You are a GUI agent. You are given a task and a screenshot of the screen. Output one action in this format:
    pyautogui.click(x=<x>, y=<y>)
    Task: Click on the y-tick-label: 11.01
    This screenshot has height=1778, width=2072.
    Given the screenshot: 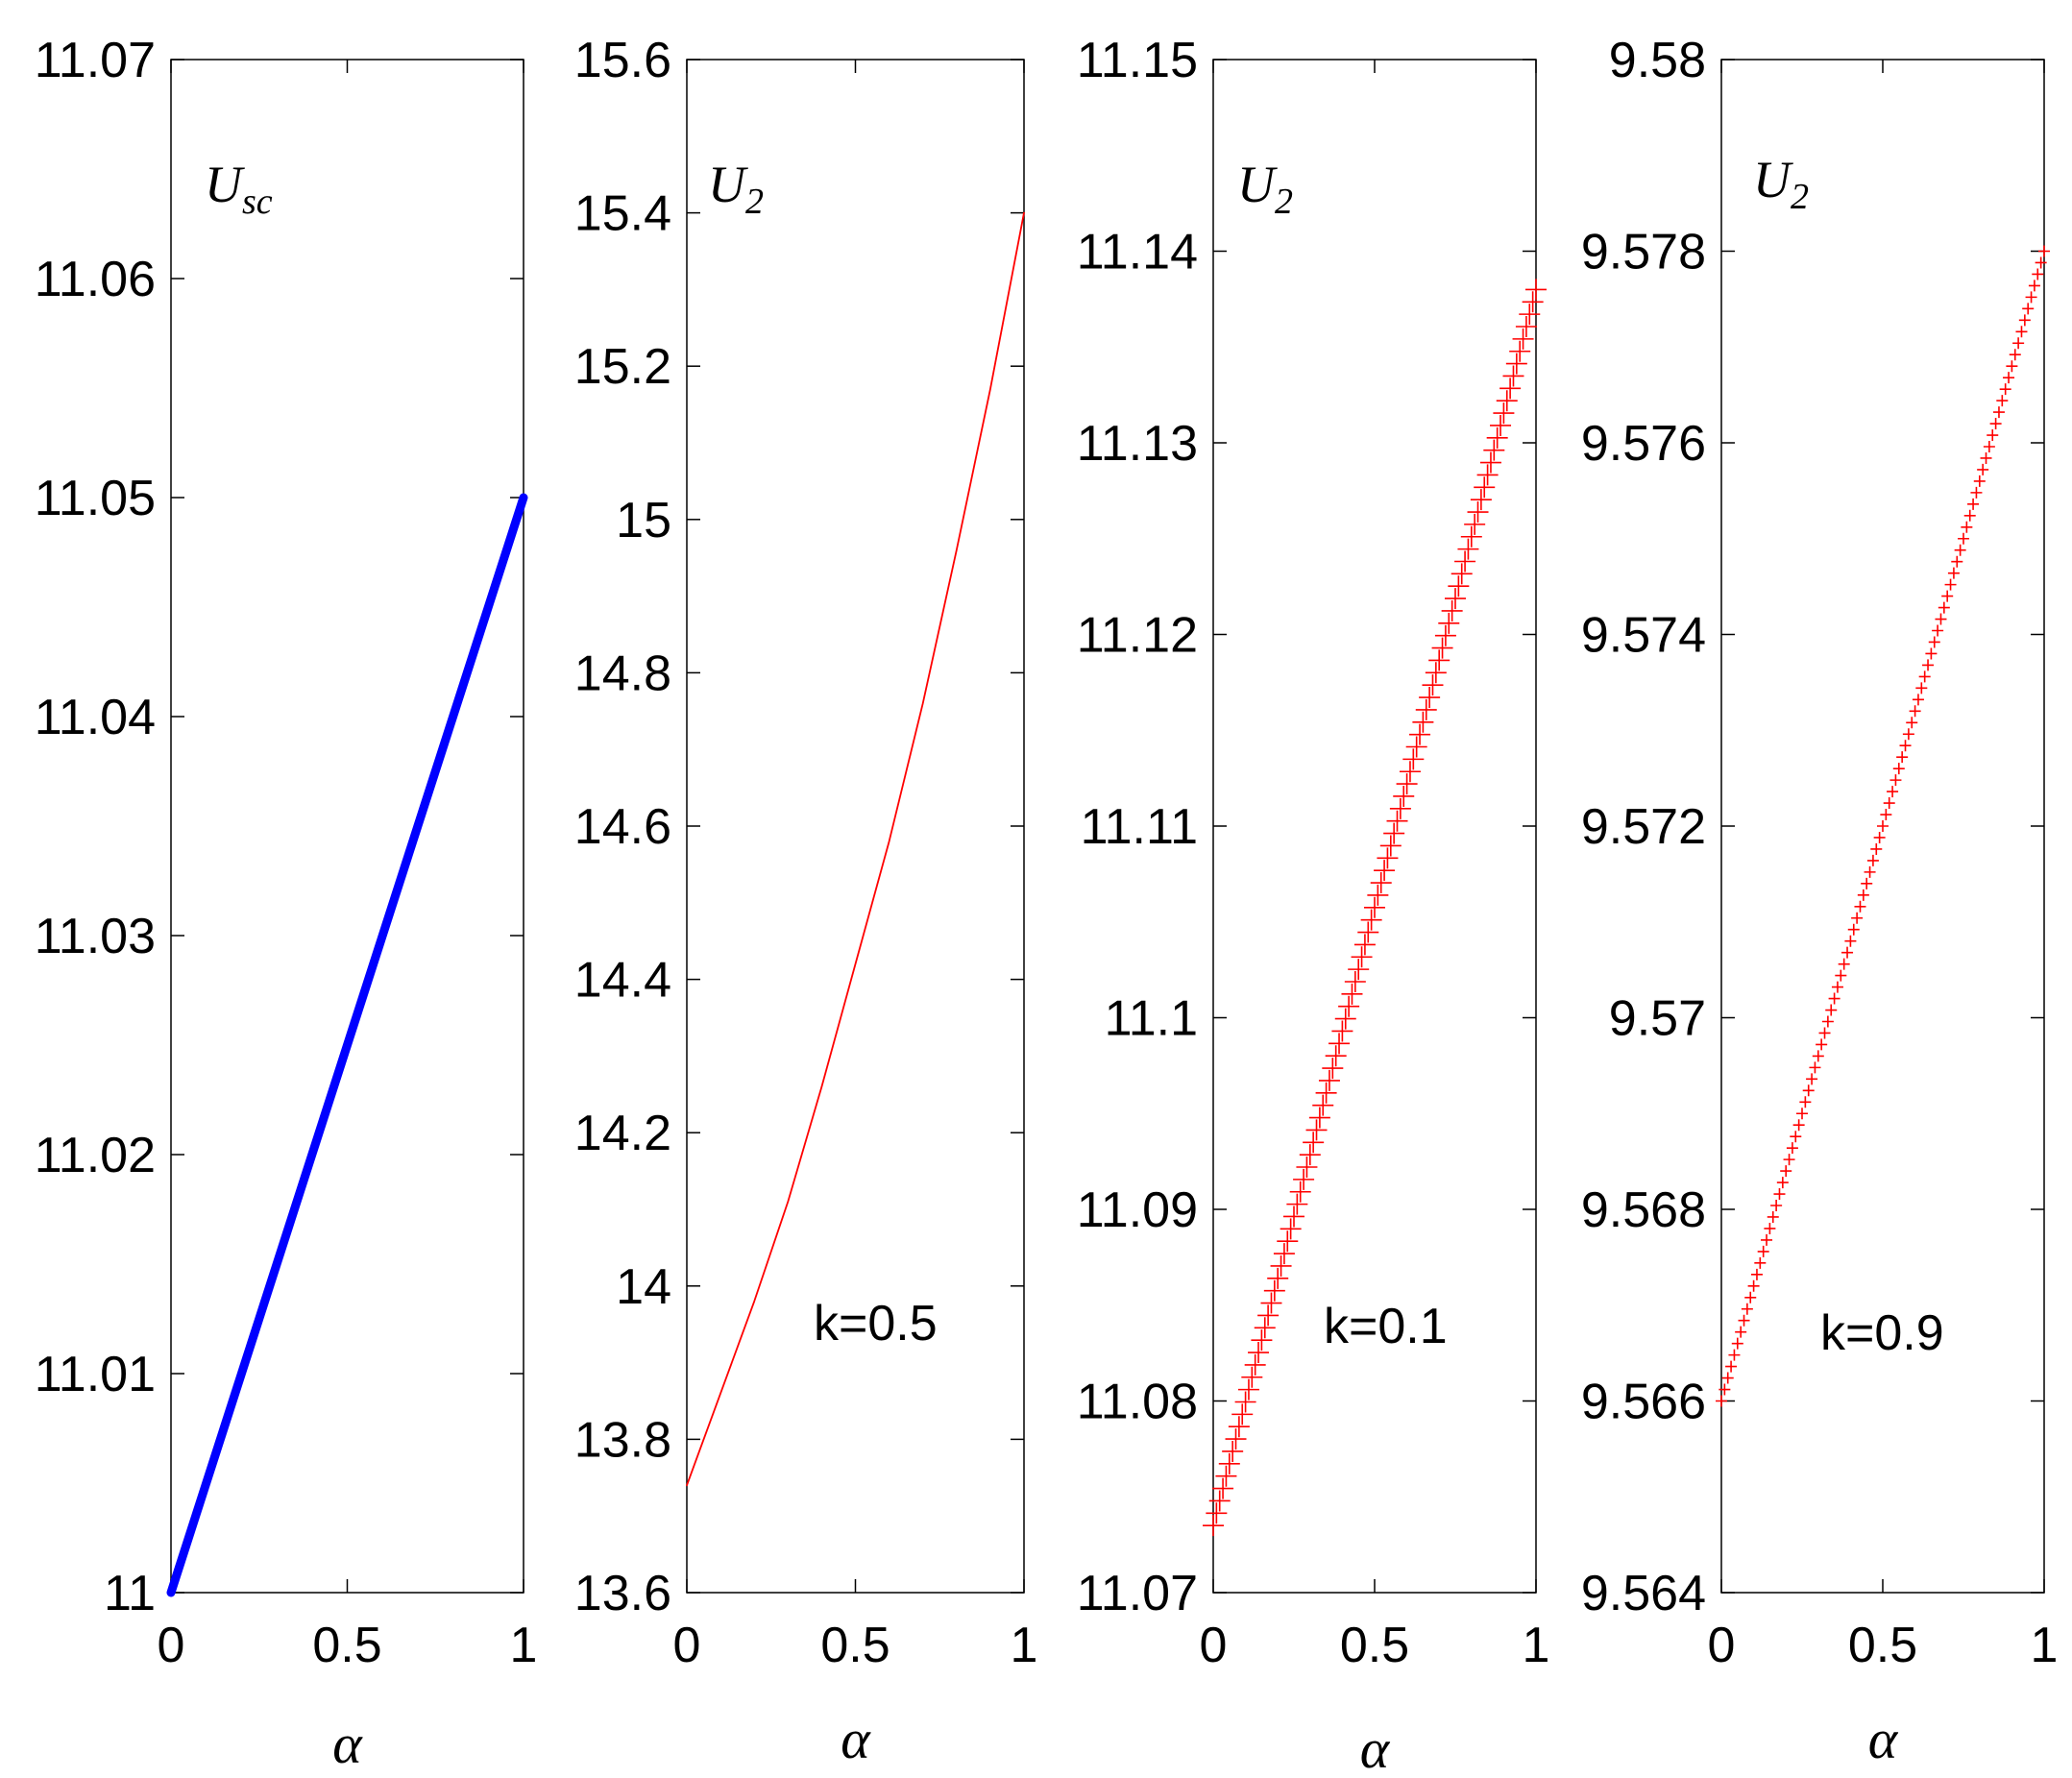 What is the action you would take?
    pyautogui.click(x=95, y=1374)
    